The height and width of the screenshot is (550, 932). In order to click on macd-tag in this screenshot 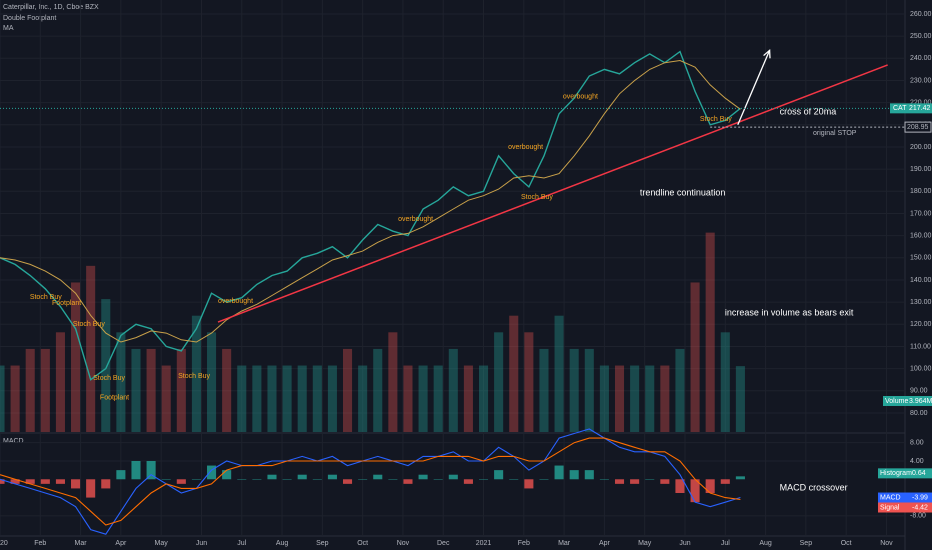, I will do `click(905, 473)`.